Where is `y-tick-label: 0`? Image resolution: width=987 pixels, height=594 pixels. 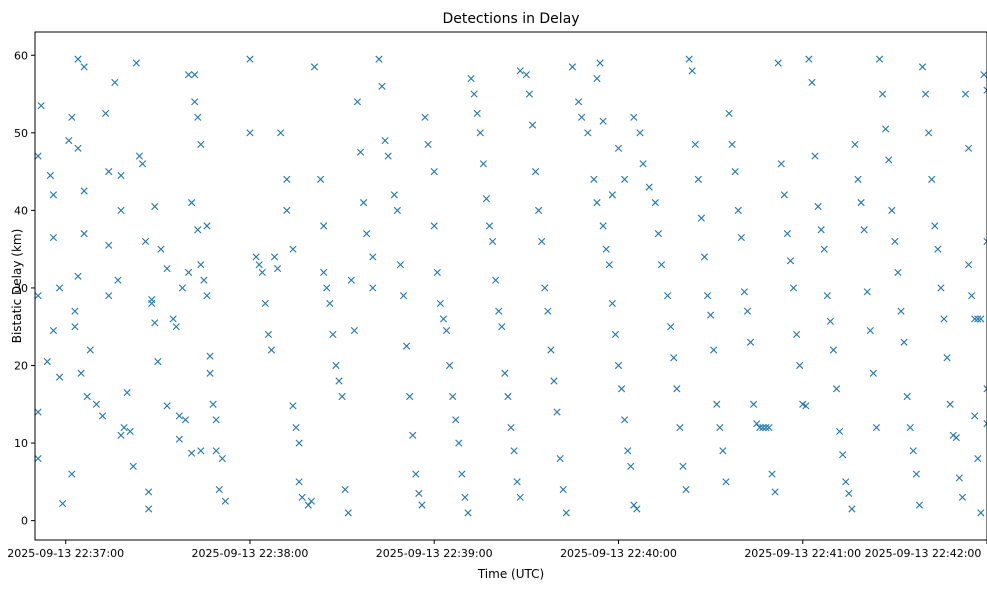
y-tick-label: 0 is located at coordinates (24, 521).